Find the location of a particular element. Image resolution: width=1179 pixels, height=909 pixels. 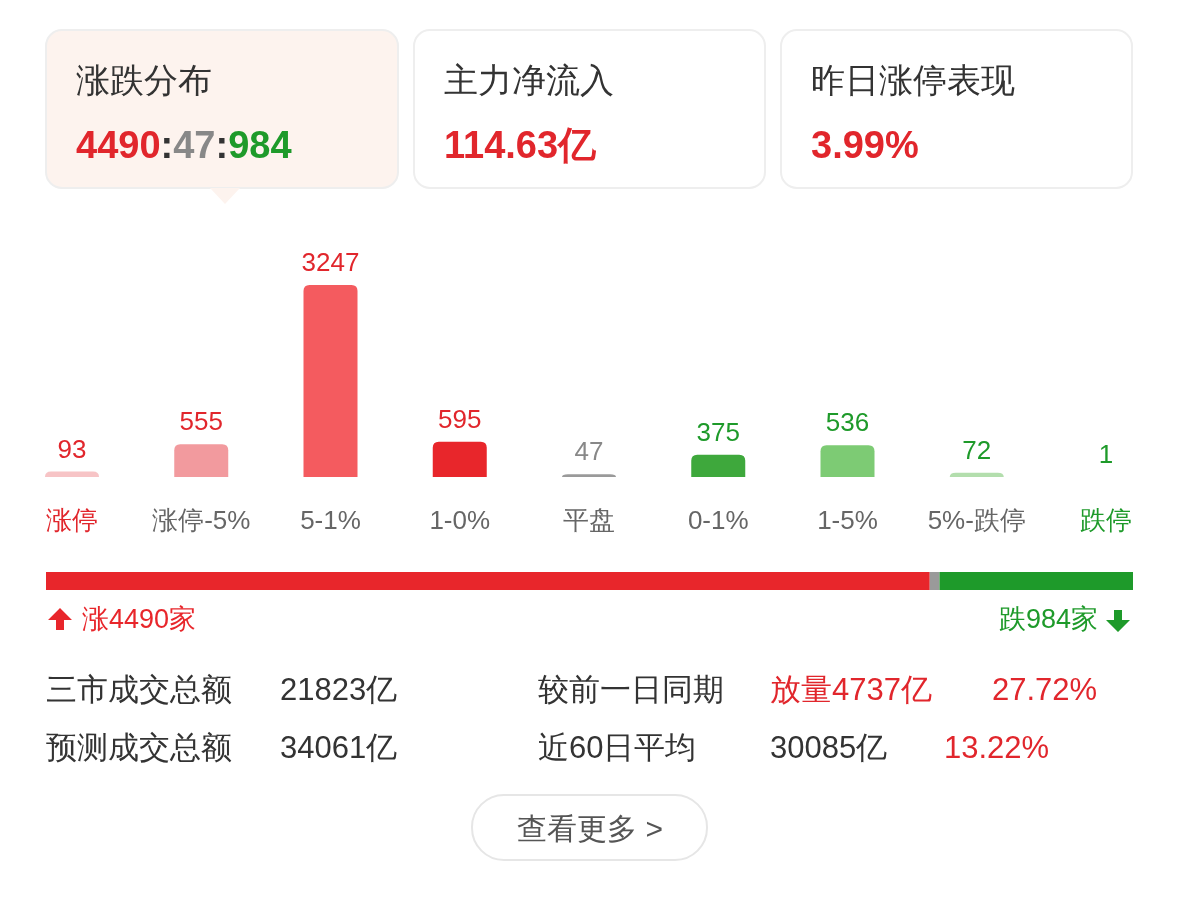

x-tick-label: 涨停-5% is located at coordinates (201, 520).